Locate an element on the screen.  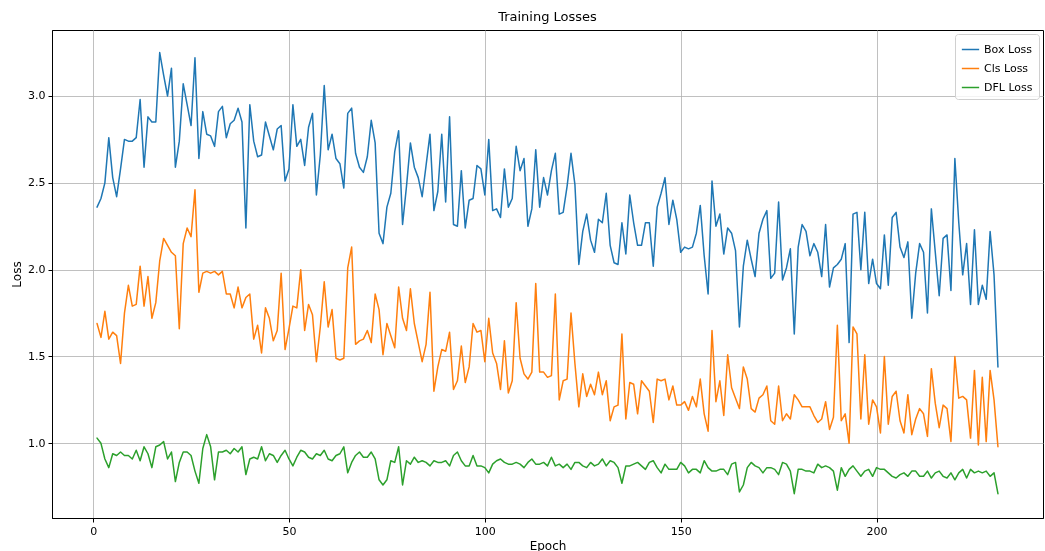
x-tick-label: 0 is located at coordinates (94, 531).